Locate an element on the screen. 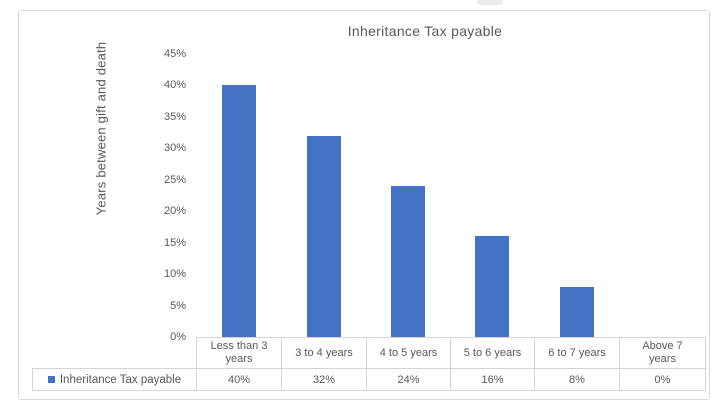  bar-less-than-3-years is located at coordinates (238, 211).